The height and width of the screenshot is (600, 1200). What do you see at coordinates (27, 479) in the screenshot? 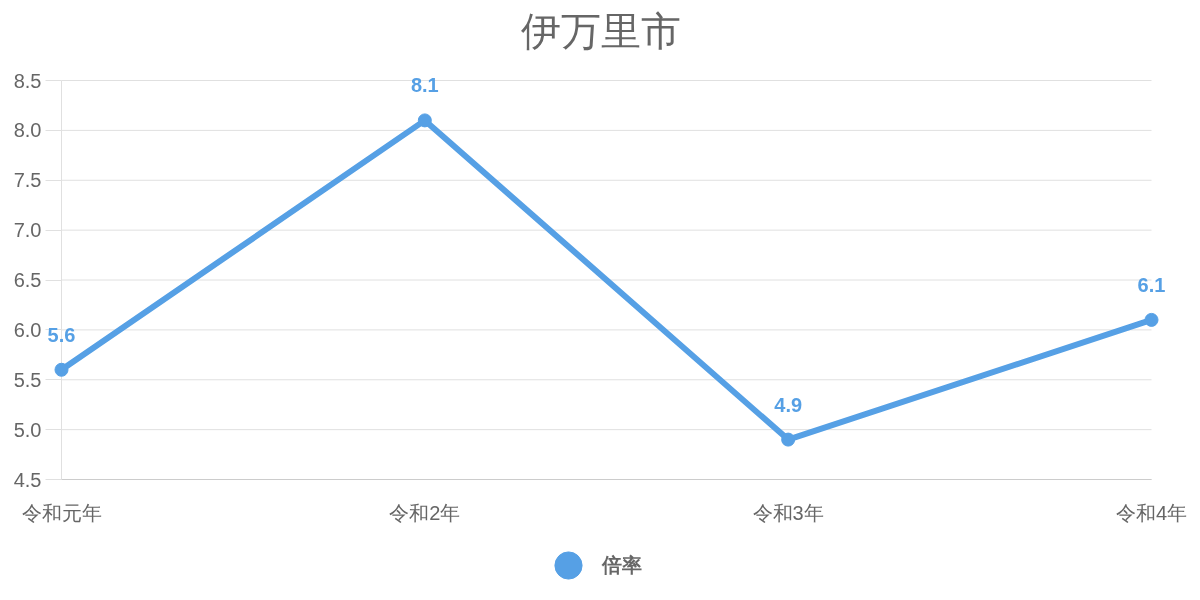
I see `y-tick-label: 4.5` at bounding box center [27, 479].